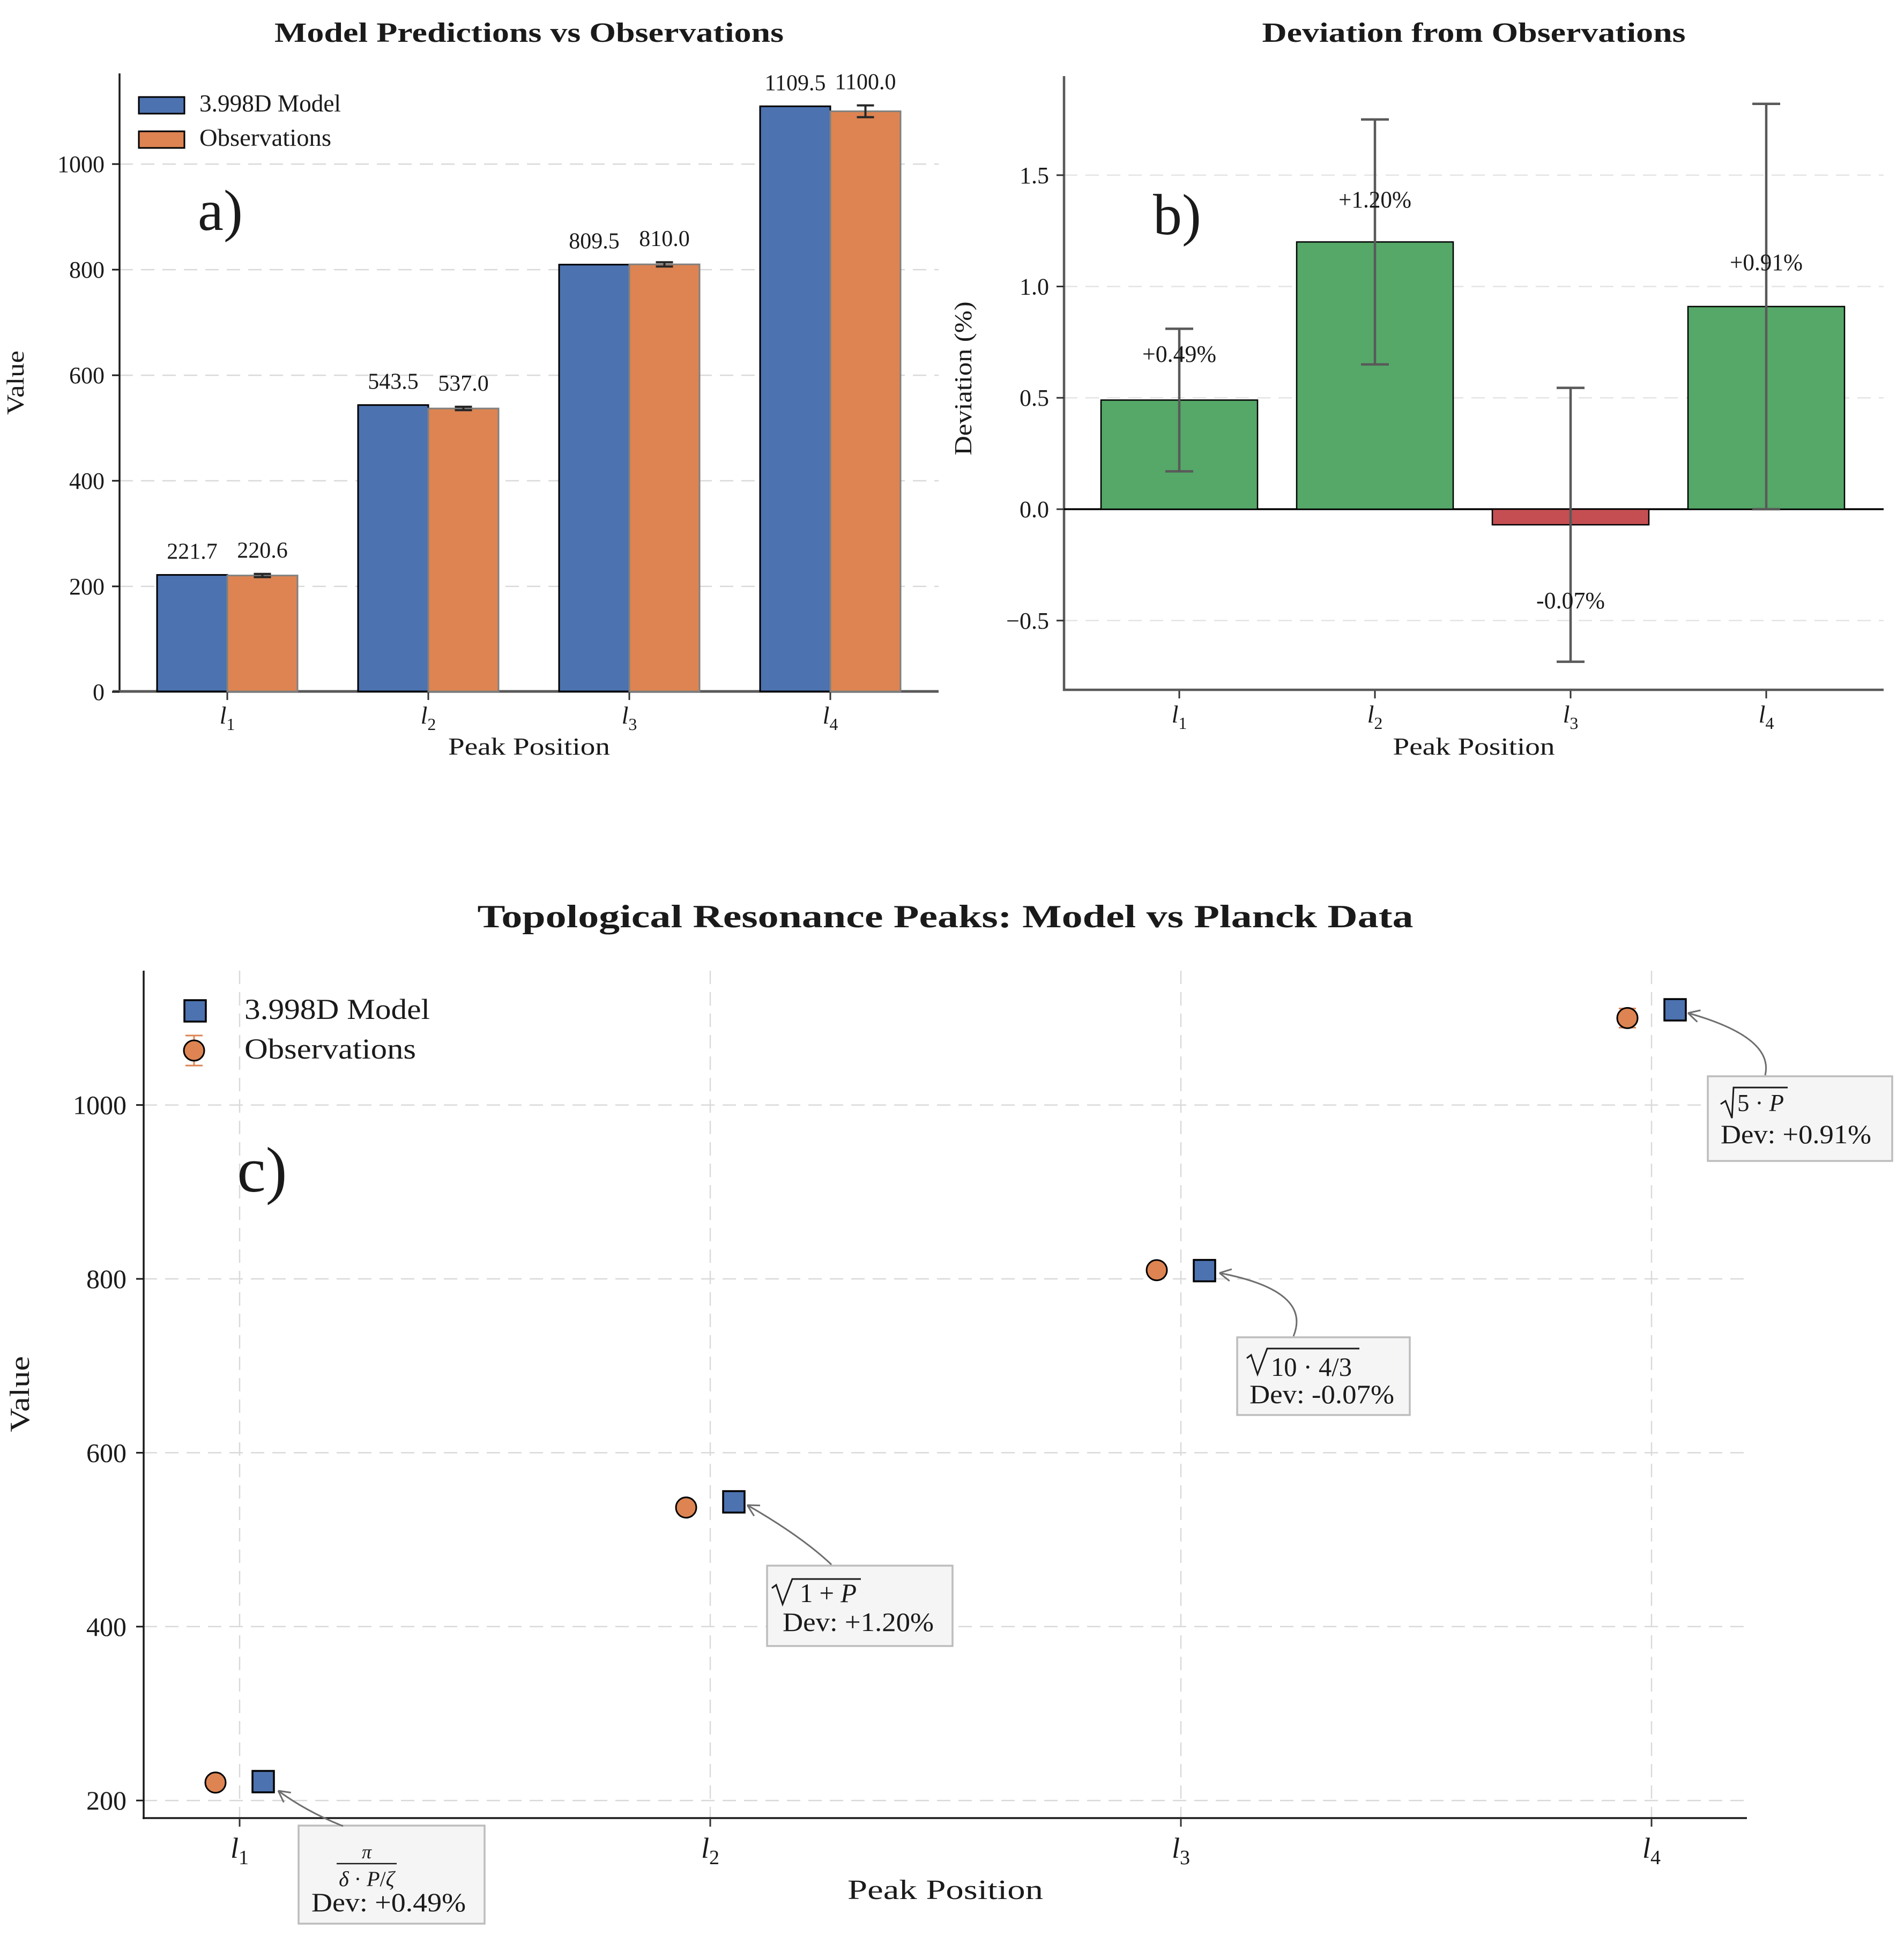  What do you see at coordinates (1034, 398) in the screenshot?
I see `svg-text: 0.5` at bounding box center [1034, 398].